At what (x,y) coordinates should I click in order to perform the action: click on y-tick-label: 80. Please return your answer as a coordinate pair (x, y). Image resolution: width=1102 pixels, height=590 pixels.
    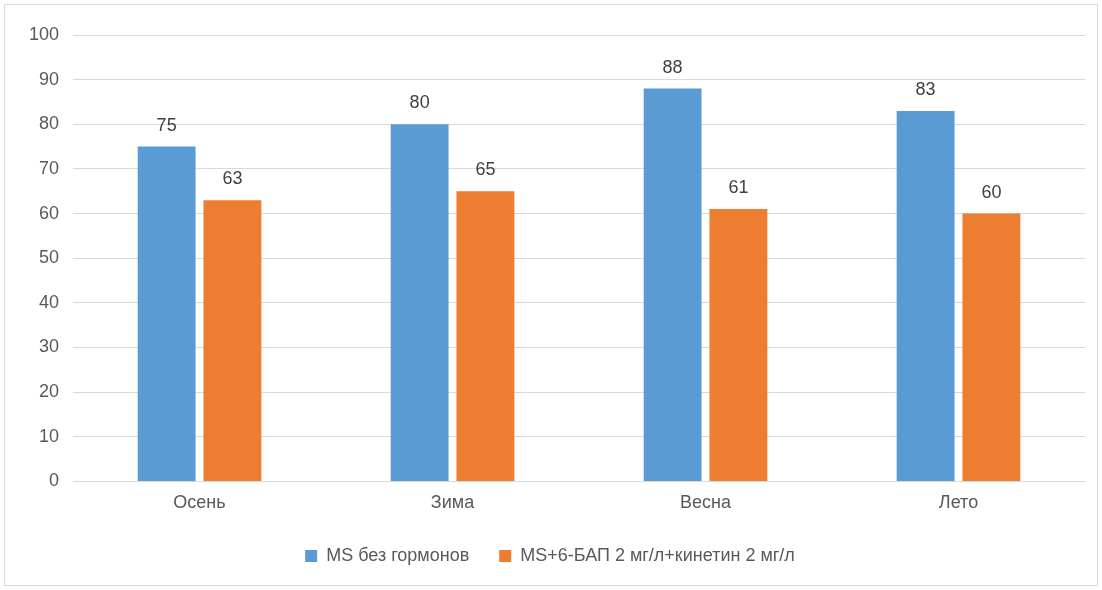
    Looking at the image, I should click on (49, 123).